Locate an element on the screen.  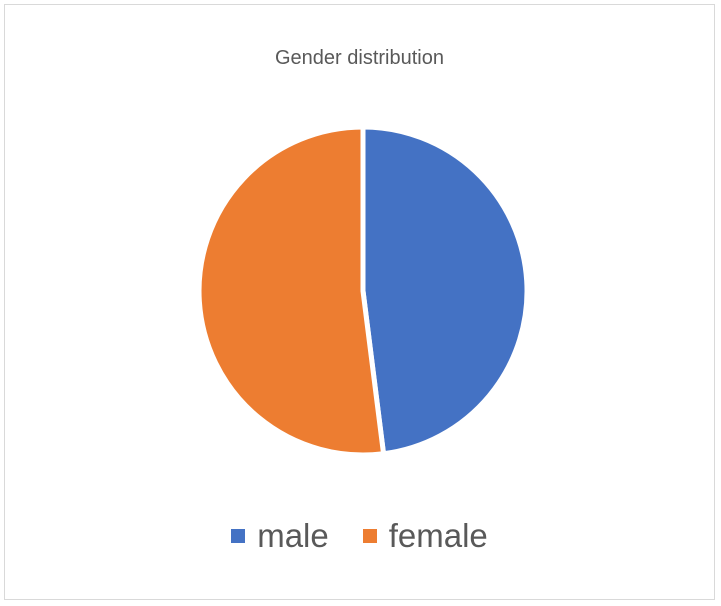
pie-slice-female is located at coordinates (291, 291).